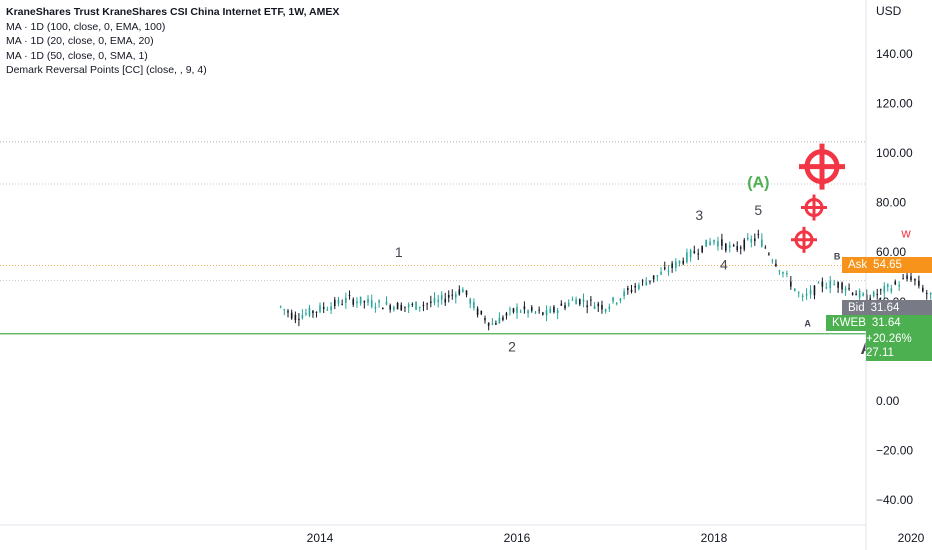  Describe the element at coordinates (894, 451) in the screenshot. I see `y-tick-label: −20.00` at that location.